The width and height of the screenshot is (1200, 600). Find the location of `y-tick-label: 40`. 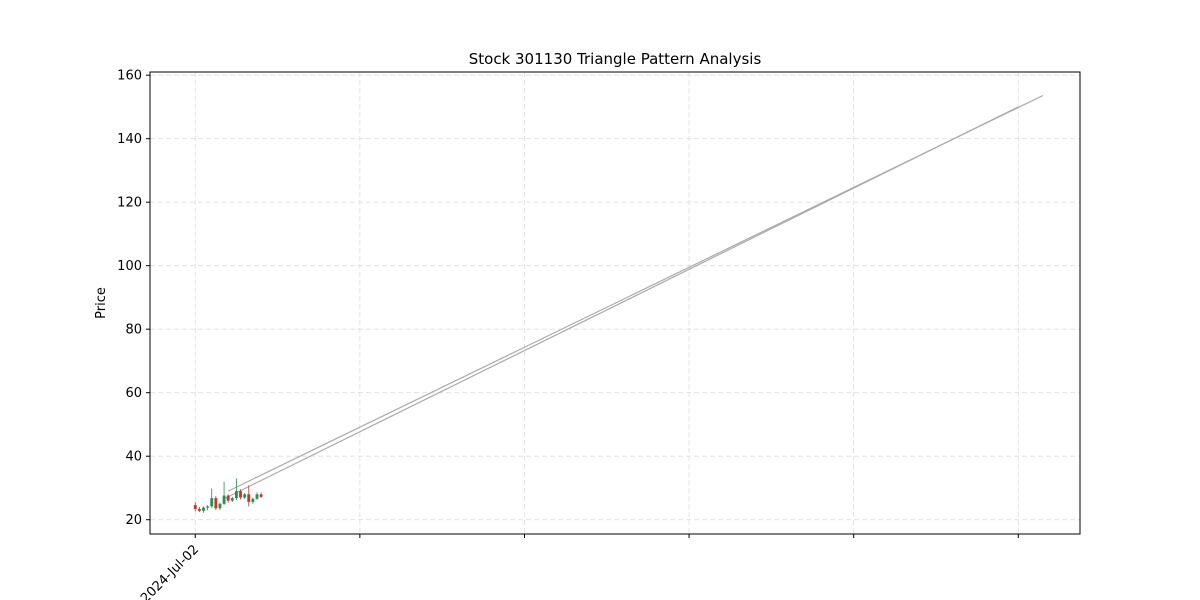

y-tick-label: 40 is located at coordinates (133, 457).